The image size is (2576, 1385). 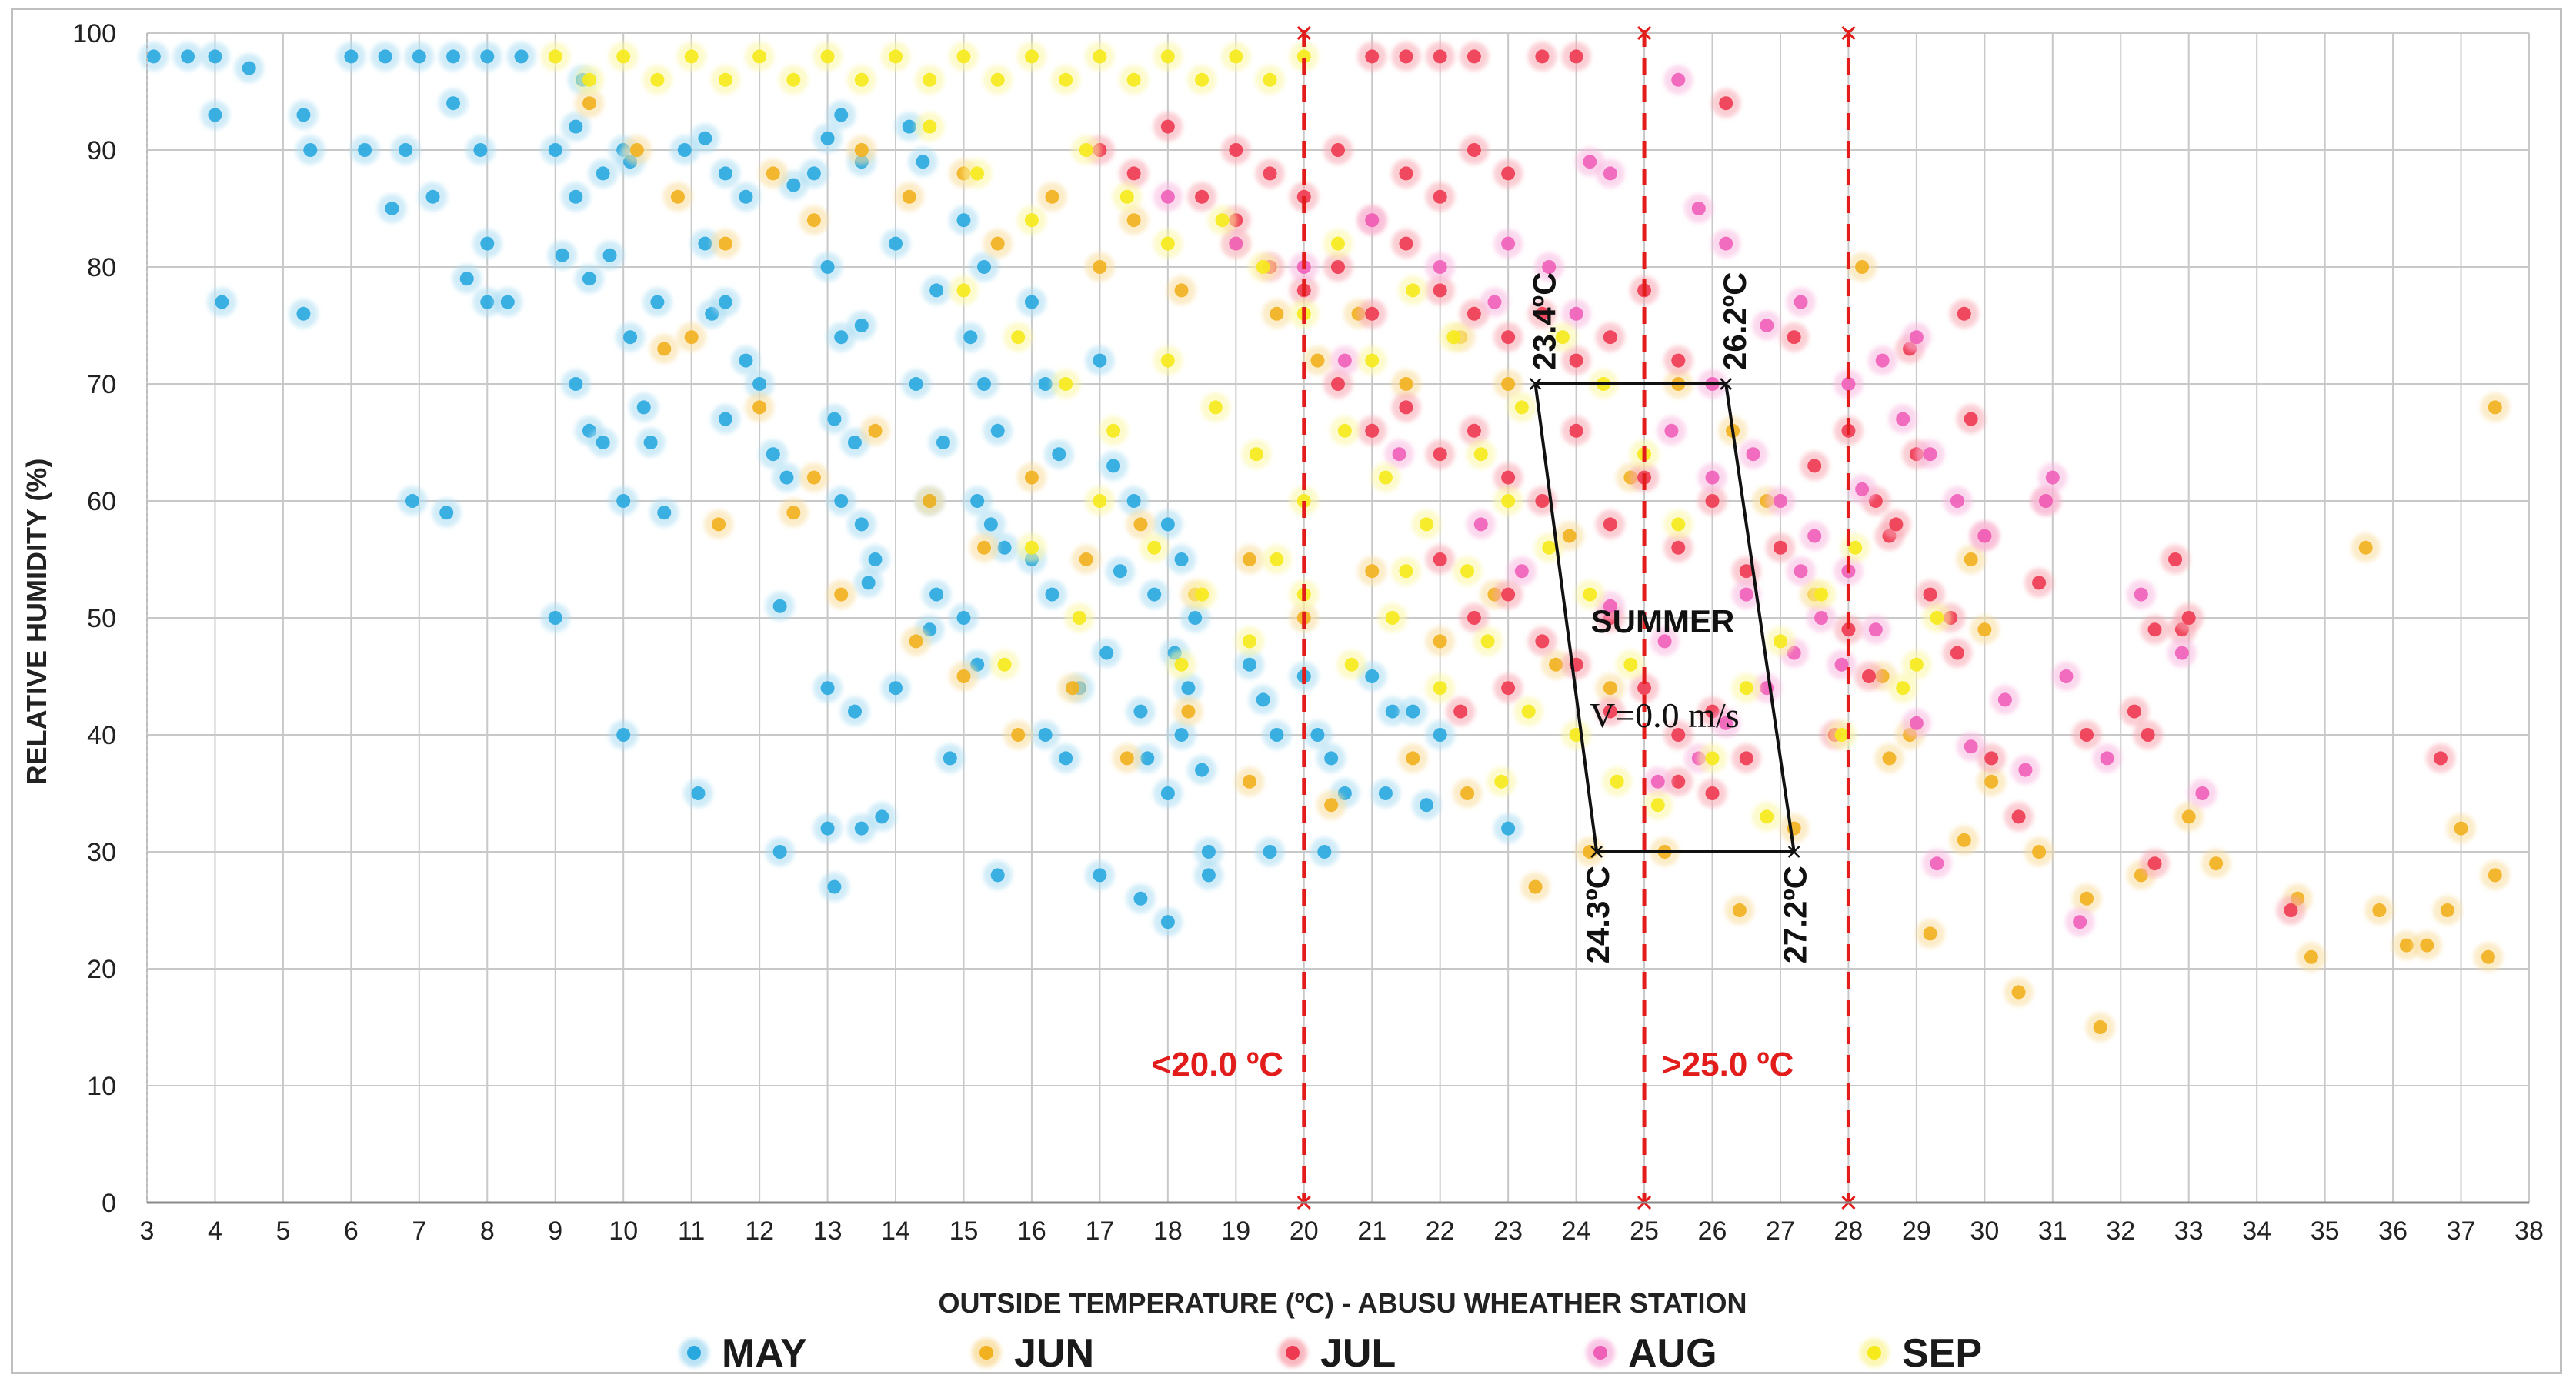 I want to click on x-tick-label: 32, so click(x=2120, y=1231).